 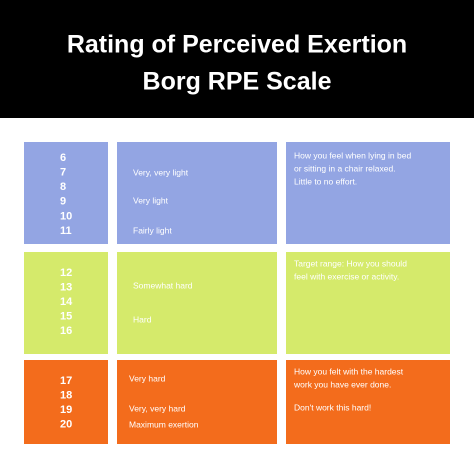 I want to click on exertion-descriptor: Hard, so click(x=142, y=319).